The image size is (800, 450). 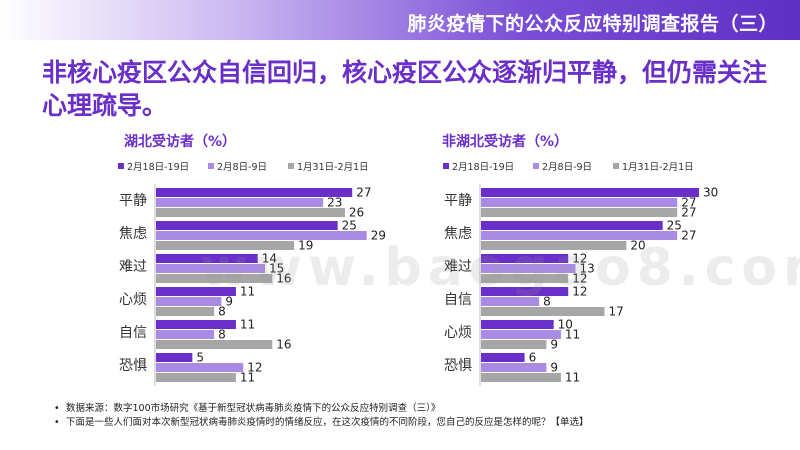 What do you see at coordinates (505, 141) in the screenshot?
I see `chart-title: 非湖北受访者（%）` at bounding box center [505, 141].